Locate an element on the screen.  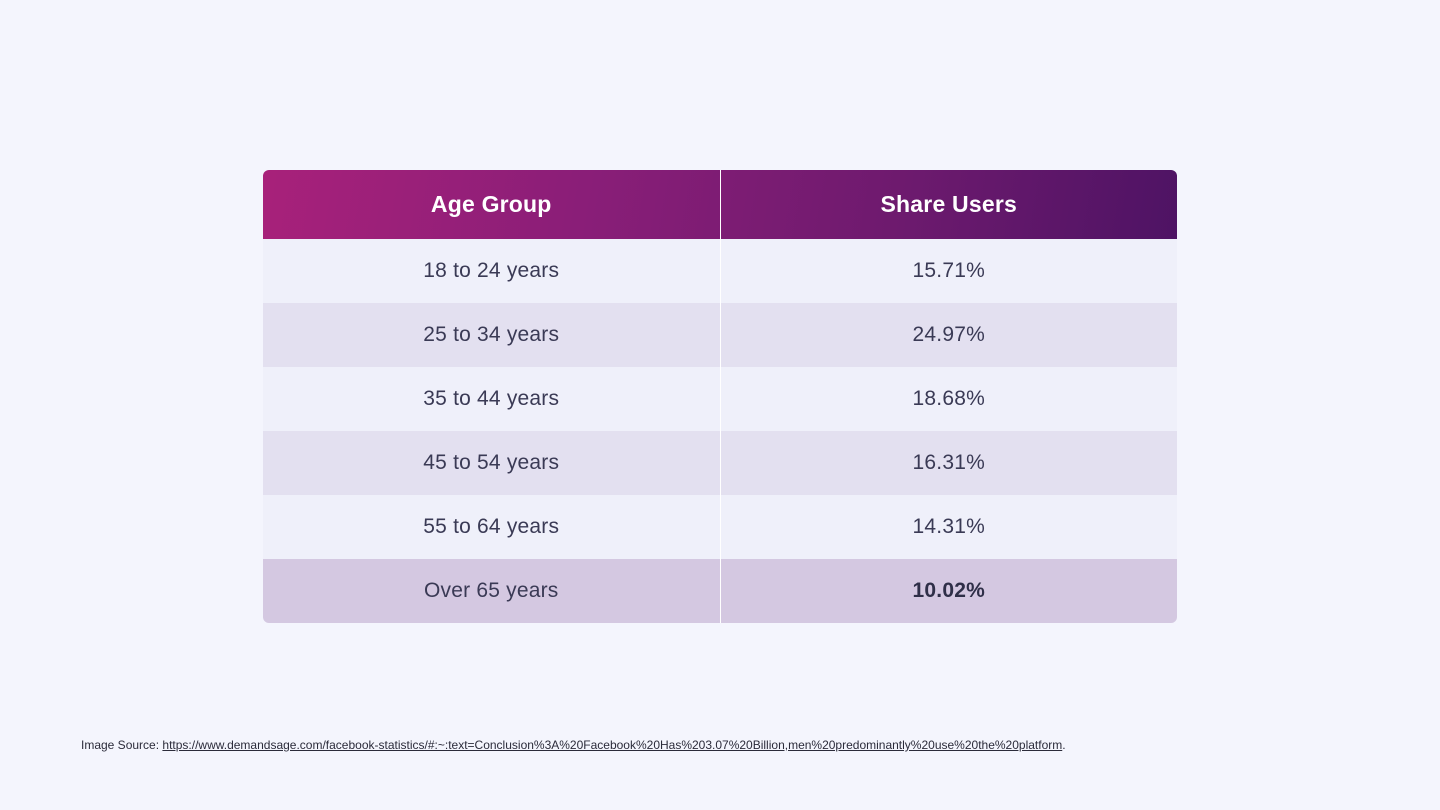
table-row: 55 to 64 years 14.31% is located at coordinates (720, 527).